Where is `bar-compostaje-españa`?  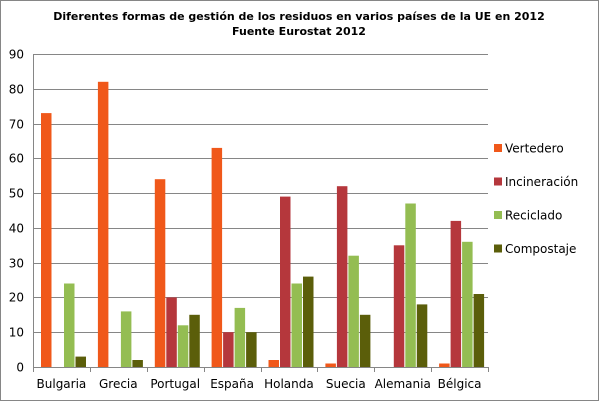 bar-compostaje-españa is located at coordinates (251, 349).